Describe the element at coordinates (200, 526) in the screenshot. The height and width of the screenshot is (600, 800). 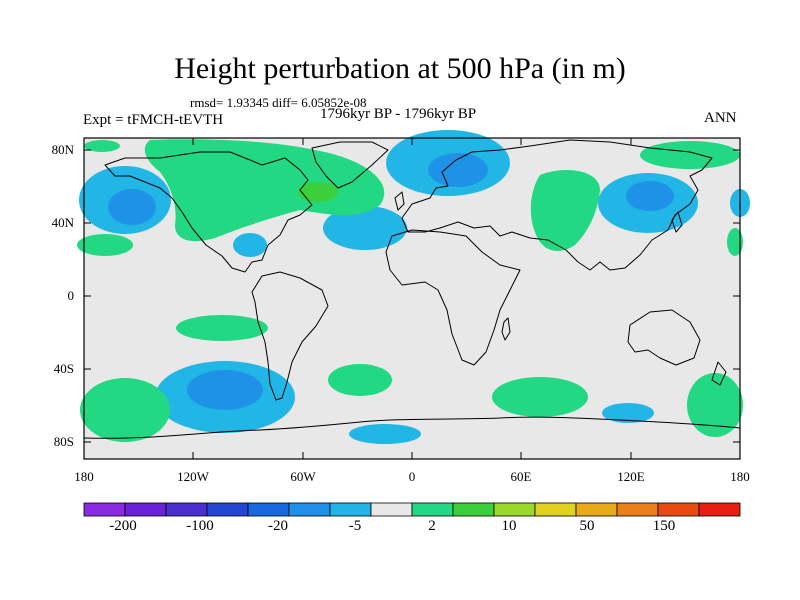
I see `colorbar-label: -100` at that location.